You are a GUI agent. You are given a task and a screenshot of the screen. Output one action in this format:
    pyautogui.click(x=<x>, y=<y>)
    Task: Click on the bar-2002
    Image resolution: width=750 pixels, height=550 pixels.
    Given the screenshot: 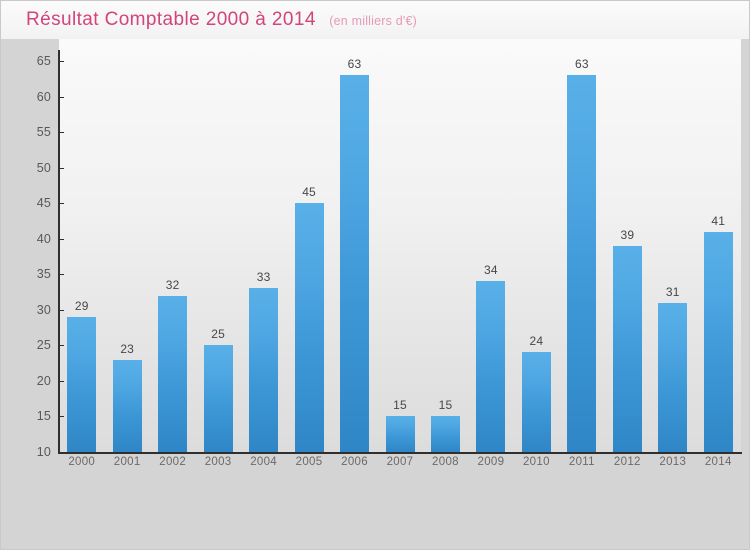 What is the action you would take?
    pyautogui.click(x=173, y=373)
    